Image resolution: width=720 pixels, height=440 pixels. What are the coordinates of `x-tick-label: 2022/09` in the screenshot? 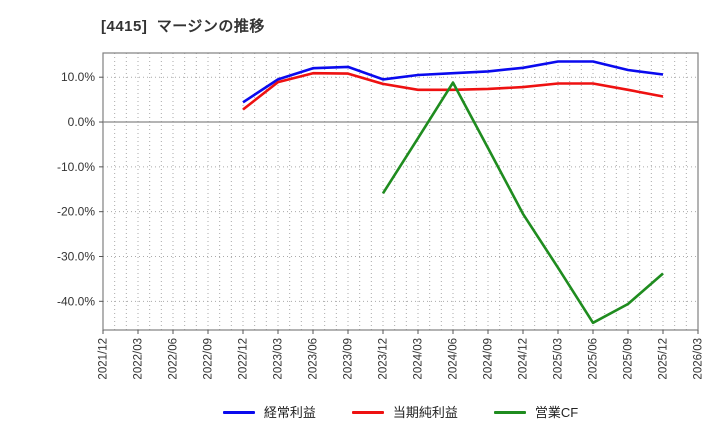 It's located at (209, 359).